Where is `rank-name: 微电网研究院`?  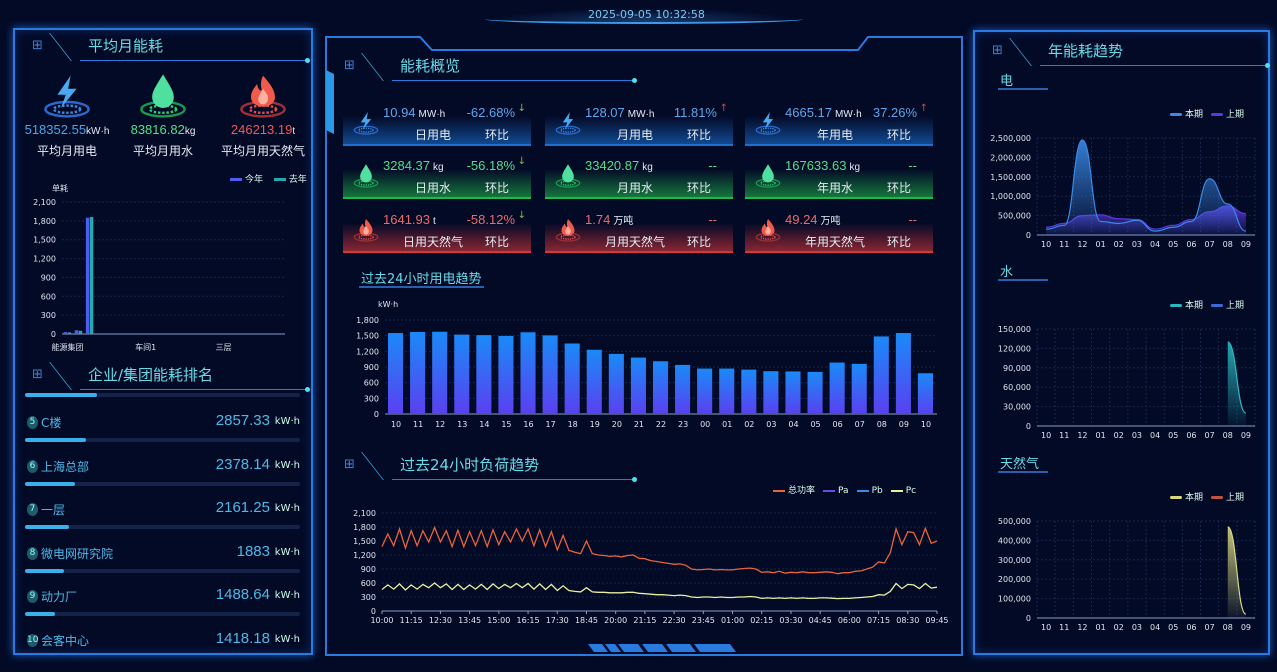 rank-name: 微电网研究院 is located at coordinates (77, 553).